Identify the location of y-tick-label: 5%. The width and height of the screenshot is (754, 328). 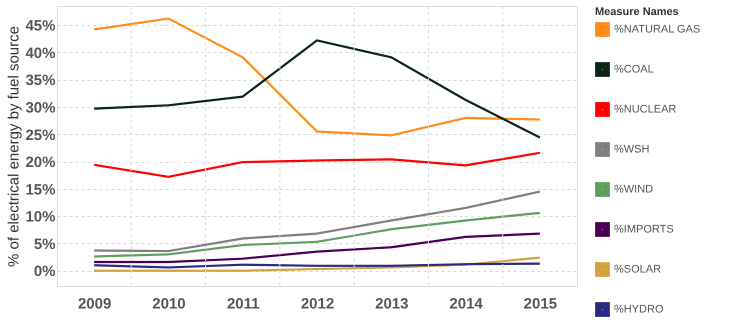
(45, 244).